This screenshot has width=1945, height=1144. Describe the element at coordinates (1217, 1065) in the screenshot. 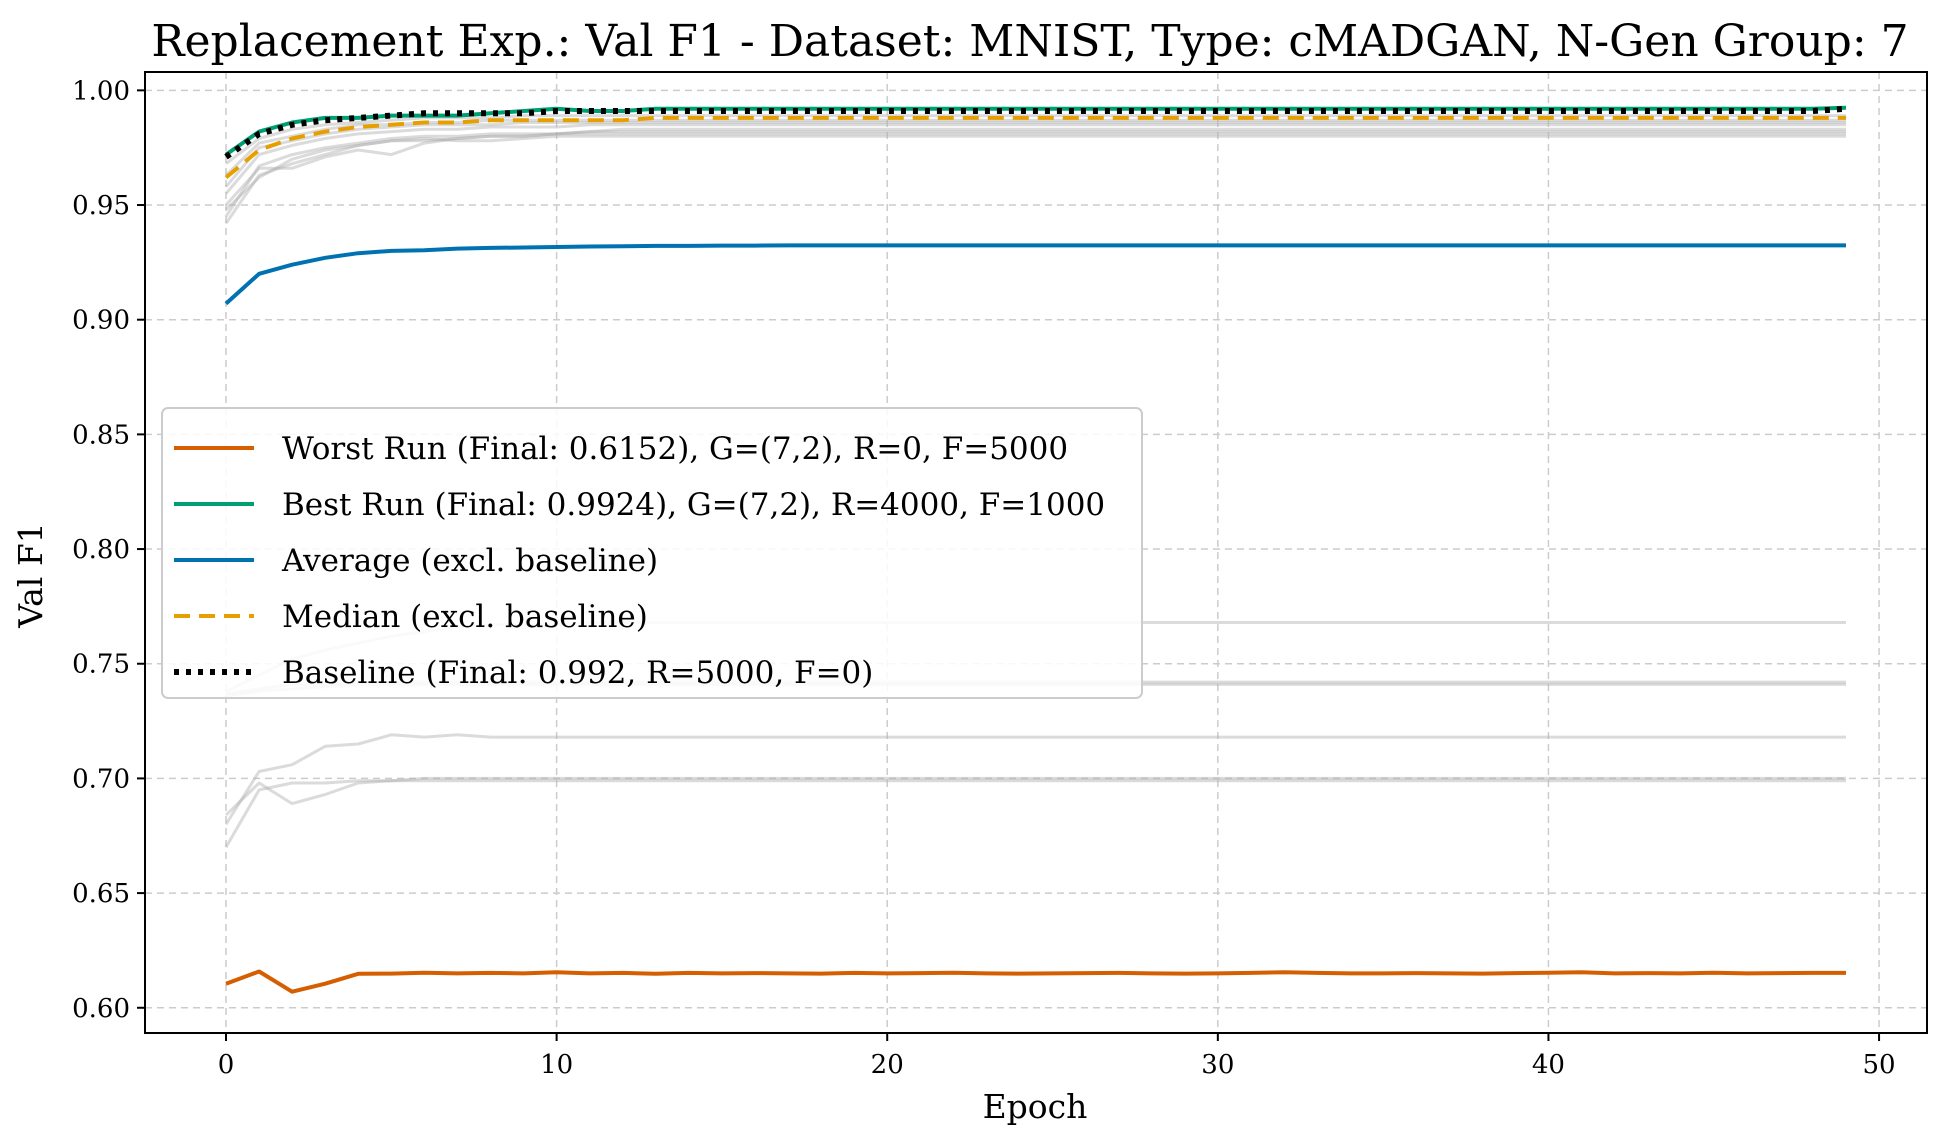

I see `x-tick-label: 30` at that location.